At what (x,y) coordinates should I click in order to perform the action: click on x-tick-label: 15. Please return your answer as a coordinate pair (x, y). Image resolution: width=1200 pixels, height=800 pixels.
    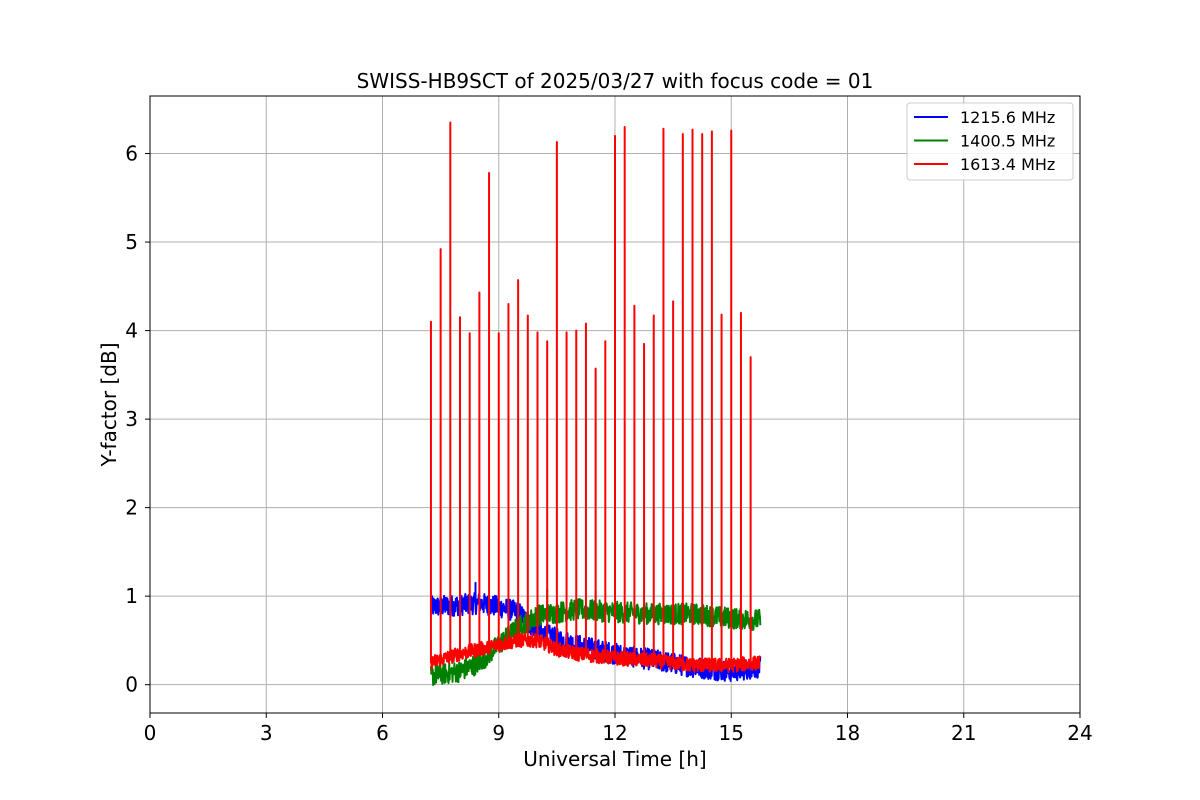
    Looking at the image, I should click on (731, 733).